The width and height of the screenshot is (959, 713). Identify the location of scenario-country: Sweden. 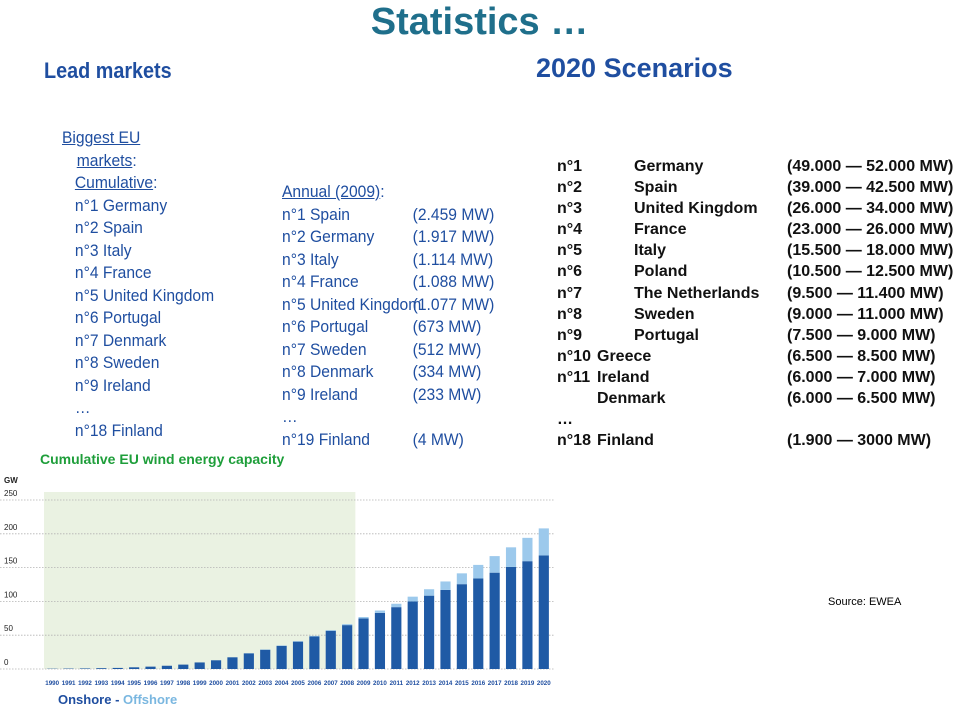
(664, 314).